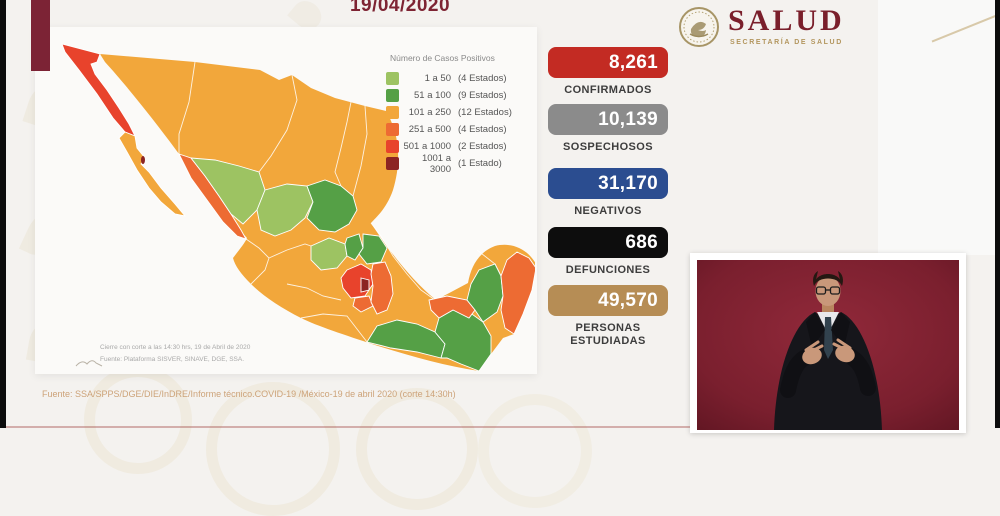 The image size is (1000, 516). I want to click on state-hidalgo, so click(373, 249).